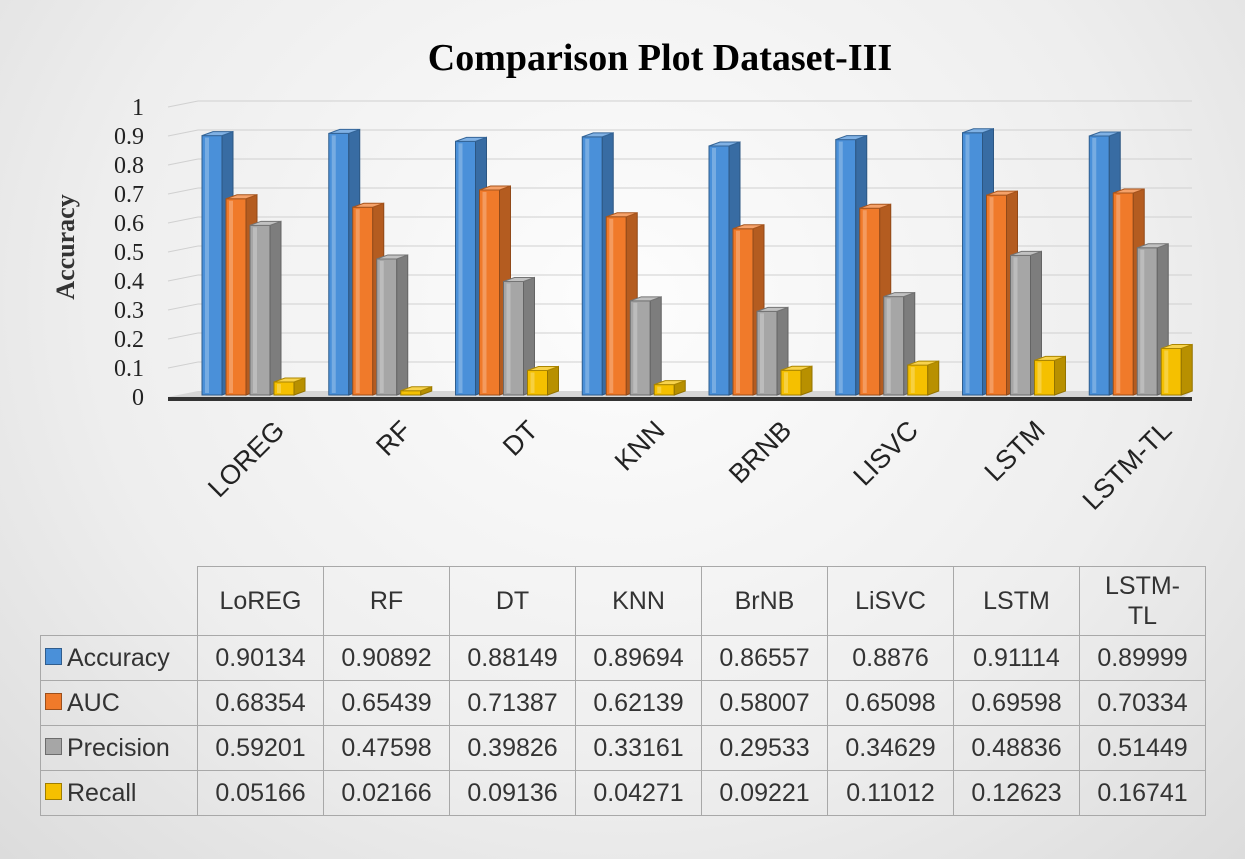  Describe the element at coordinates (638, 601) in the screenshot. I see `table-header-cell: KNN` at that location.